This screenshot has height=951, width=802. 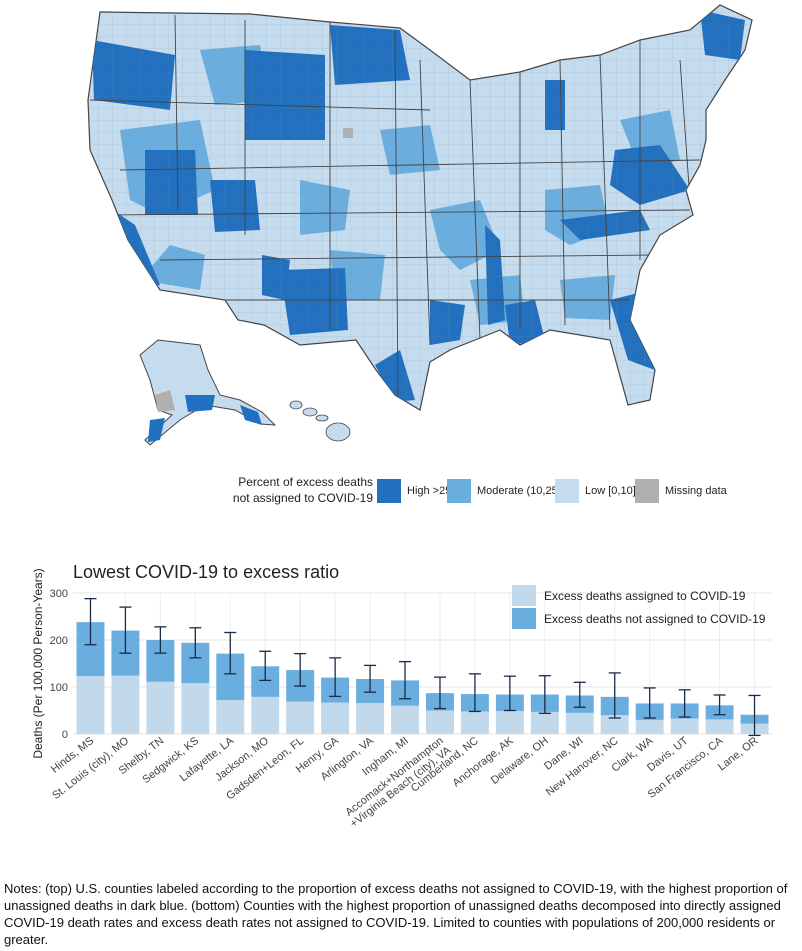 I want to click on legend-item-low: Low [0,10], so click(x=595, y=491).